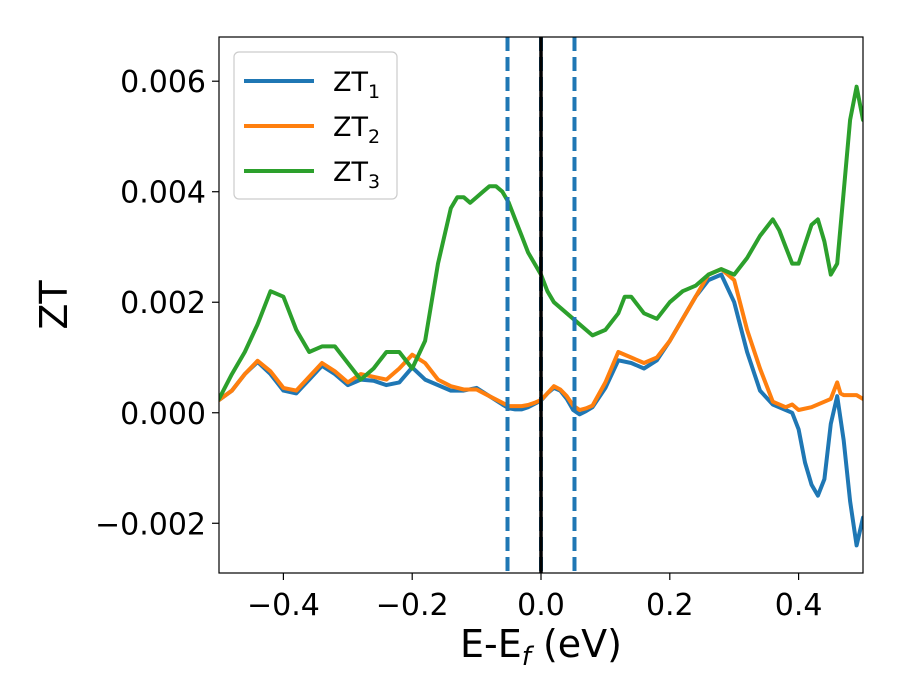  What do you see at coordinates (163, 82) in the screenshot?
I see `y-tick-label: 0.006` at bounding box center [163, 82].